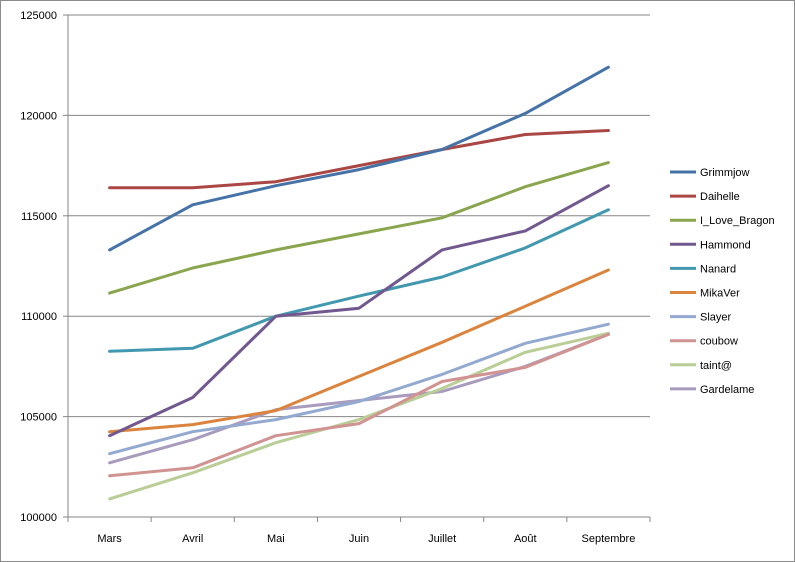  I want to click on y-tick-label: 110000, so click(39, 317).